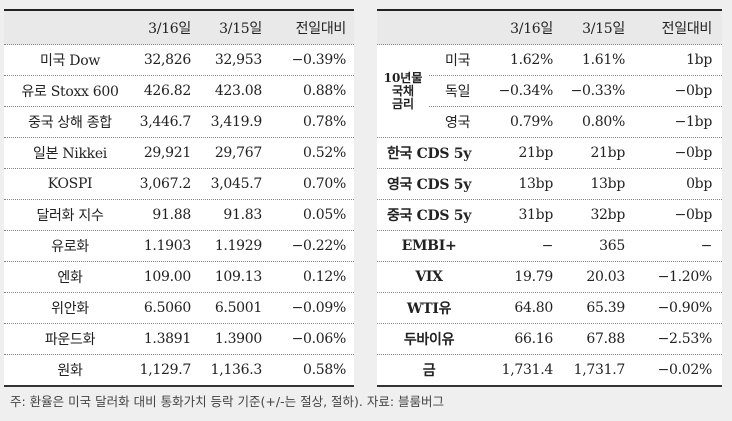 Image resolution: width=732 pixels, height=421 pixels. I want to click on value-change: 0.78%, so click(324, 122).